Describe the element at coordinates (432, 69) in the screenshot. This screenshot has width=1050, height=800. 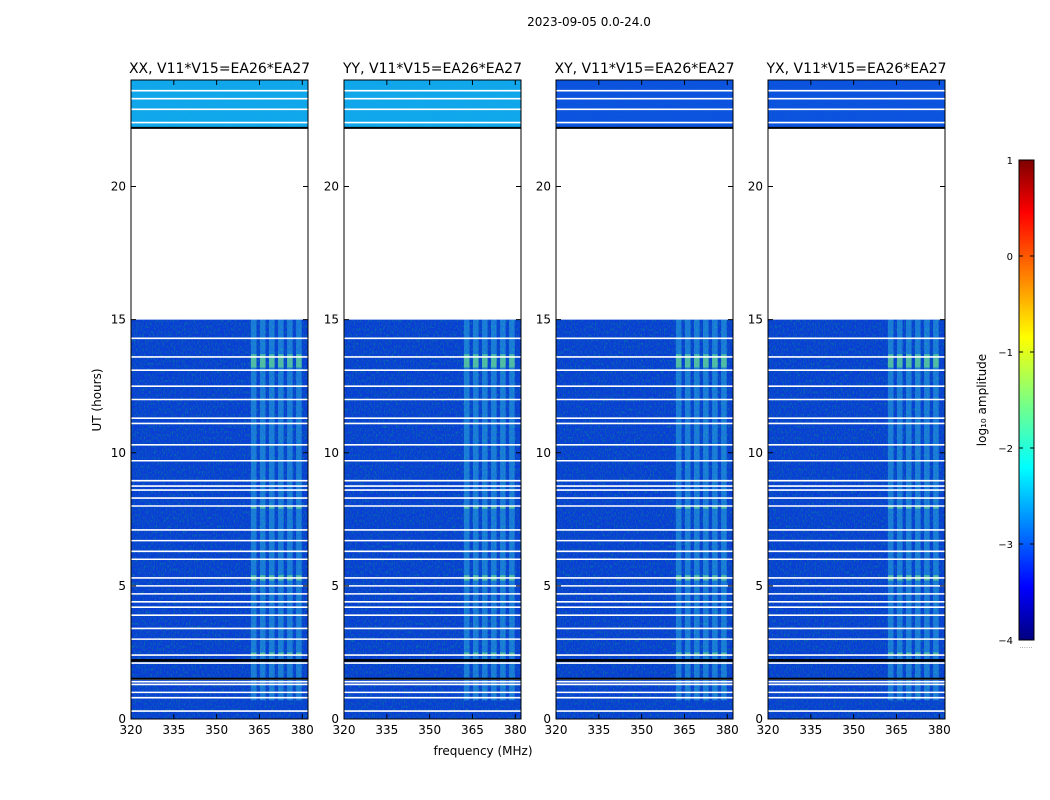
I see `panel-title: YY, V11*V15=EA26*EA27` at that location.